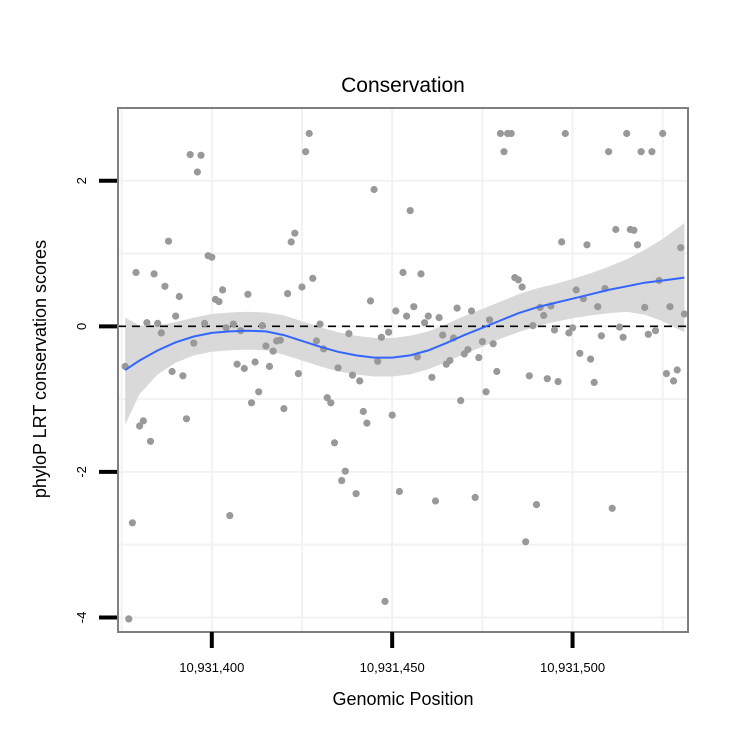  I want to click on loess-smooth-line, so click(404, 323).